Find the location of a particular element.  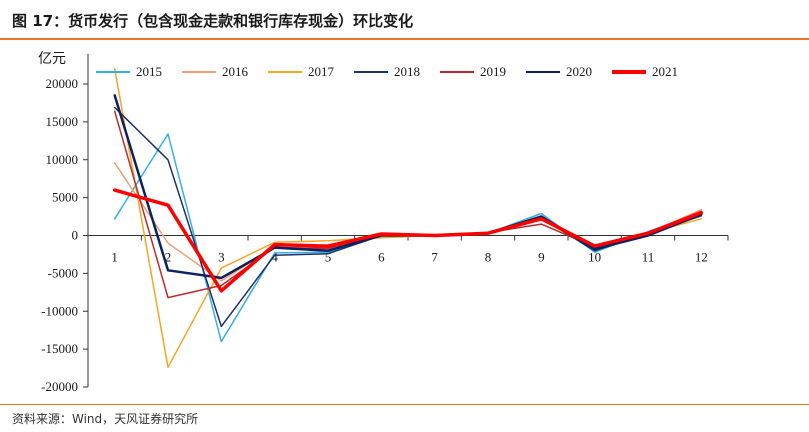

source-divider is located at coordinates (404, 404).